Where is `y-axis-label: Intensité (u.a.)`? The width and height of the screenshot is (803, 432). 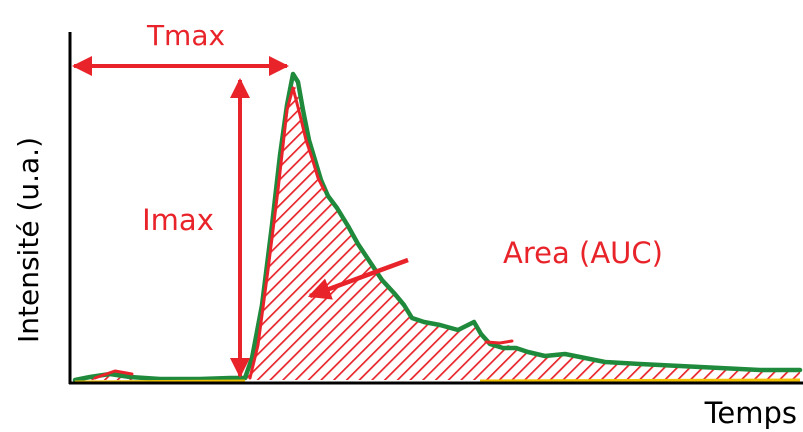 y-axis-label: Intensité (u.a.) is located at coordinates (28, 240).